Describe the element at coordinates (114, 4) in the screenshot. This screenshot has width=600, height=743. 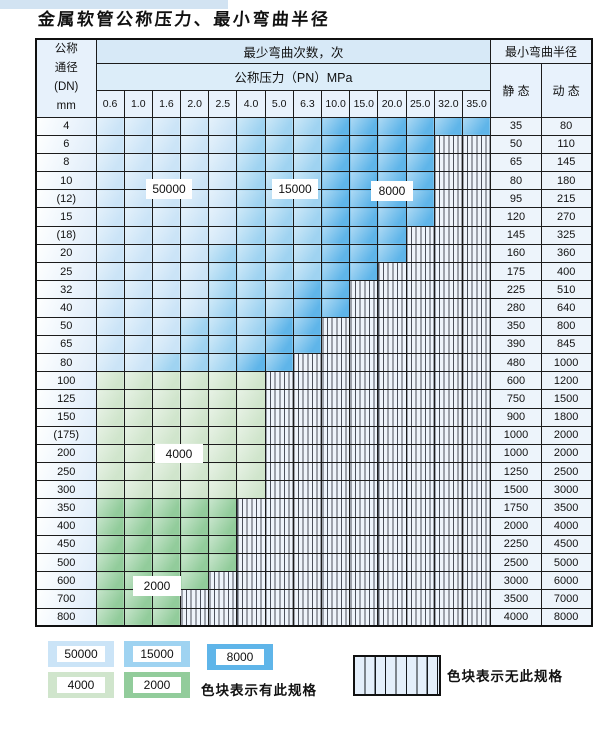
I see `scan-artifact-strip` at that location.